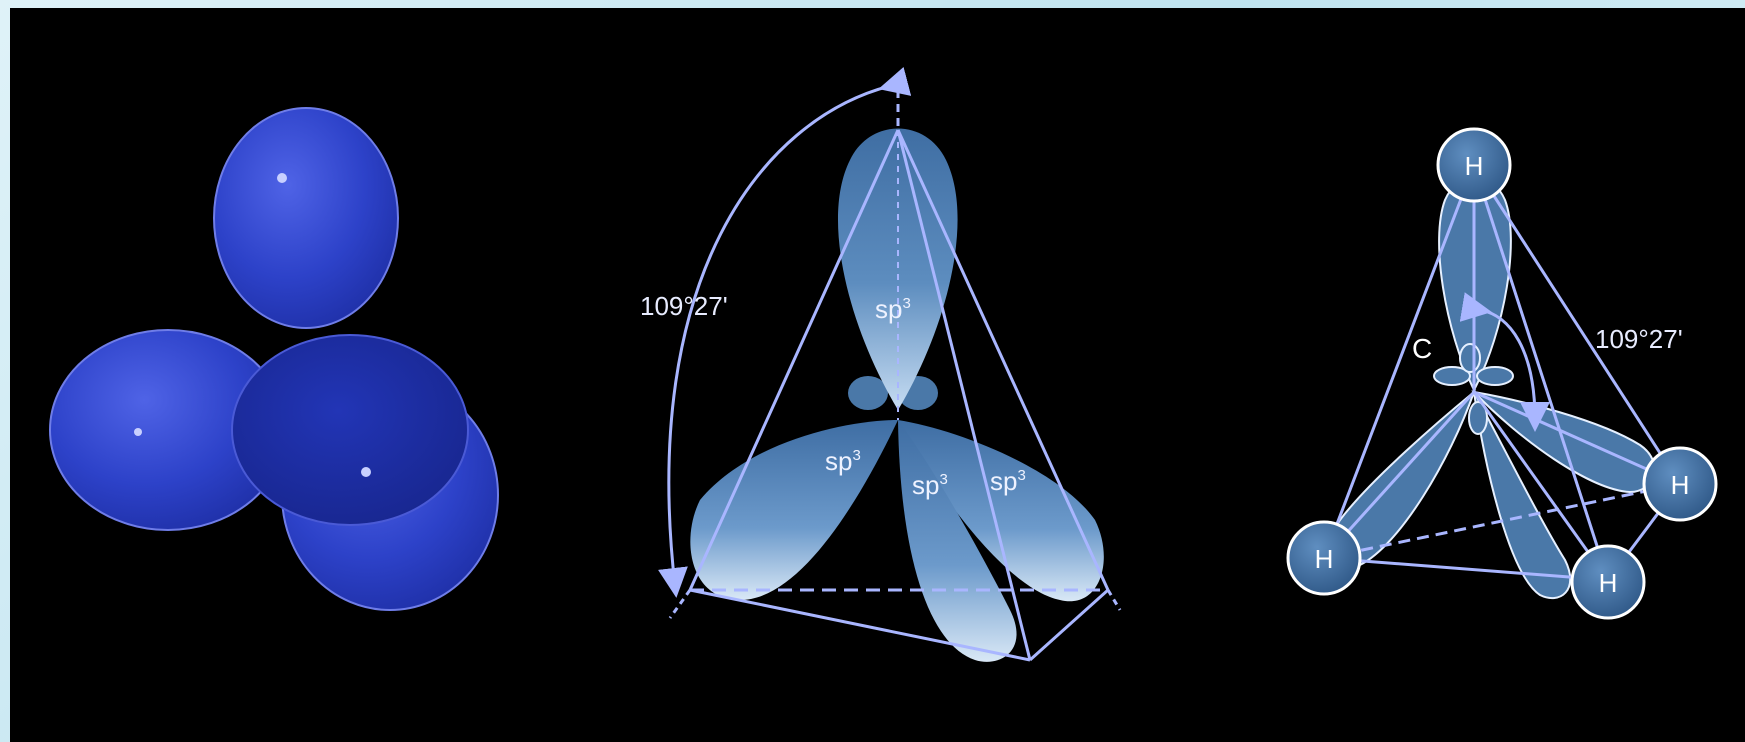 The image size is (1745, 742). I want to click on left-lobe-center, so click(350, 430).